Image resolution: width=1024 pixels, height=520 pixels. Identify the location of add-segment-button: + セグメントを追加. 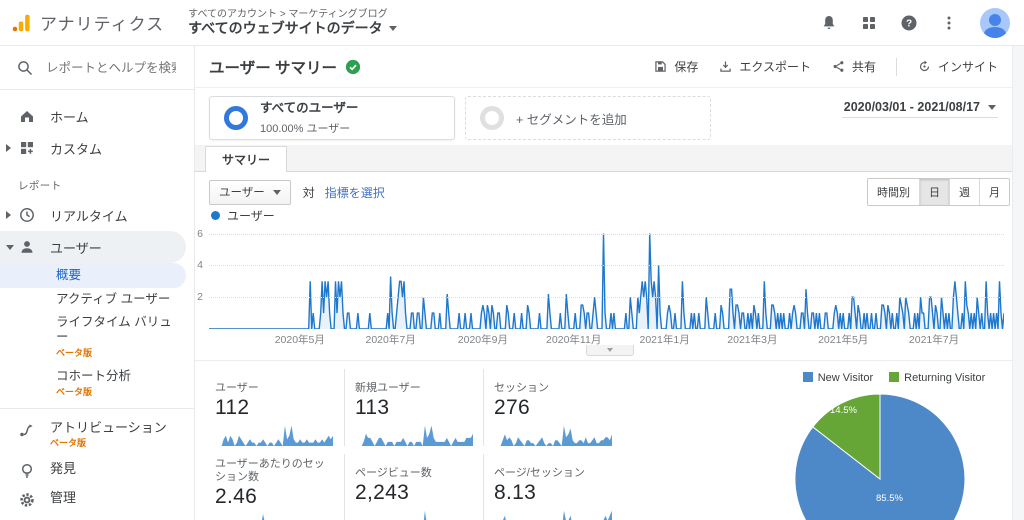
(588, 118).